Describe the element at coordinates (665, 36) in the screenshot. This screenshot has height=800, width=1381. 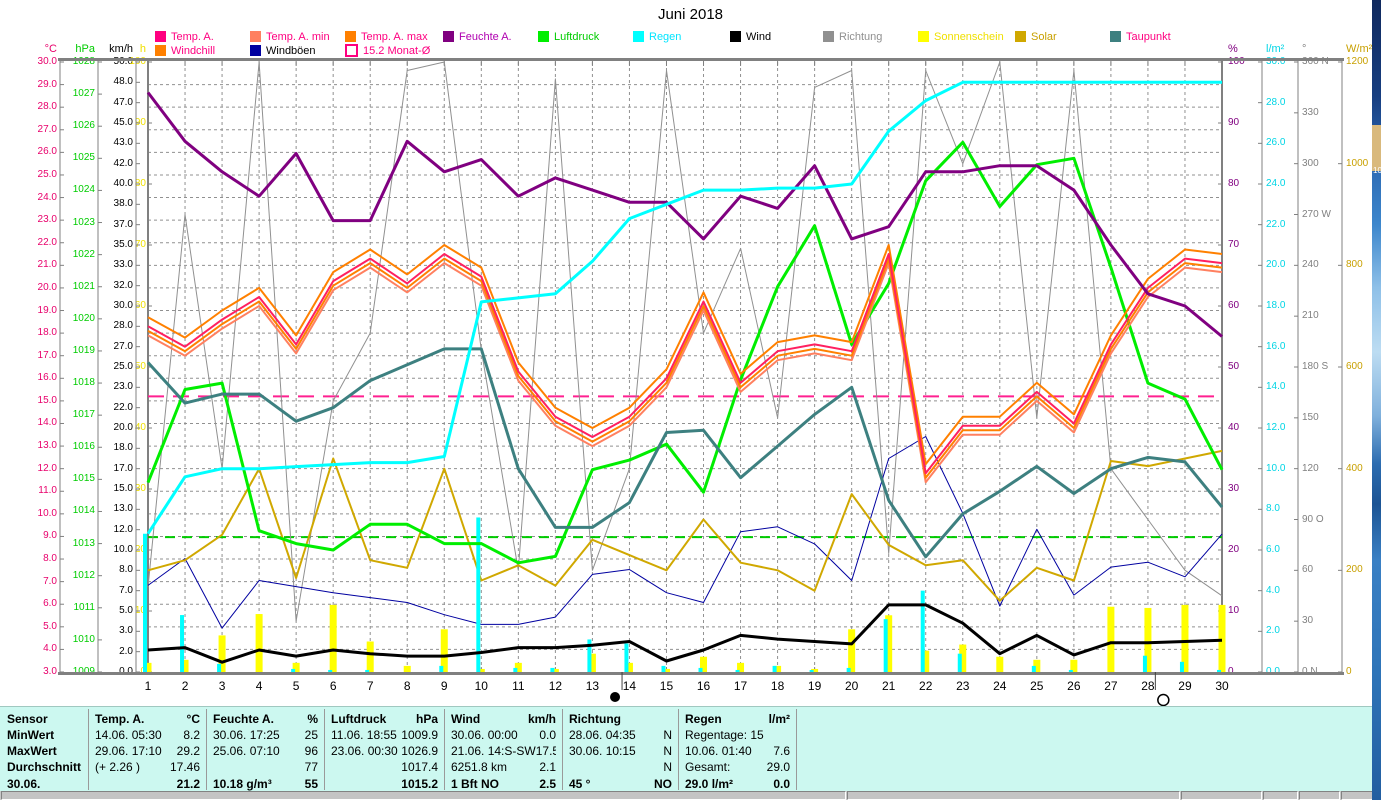
I see `legend-label: Regen` at that location.